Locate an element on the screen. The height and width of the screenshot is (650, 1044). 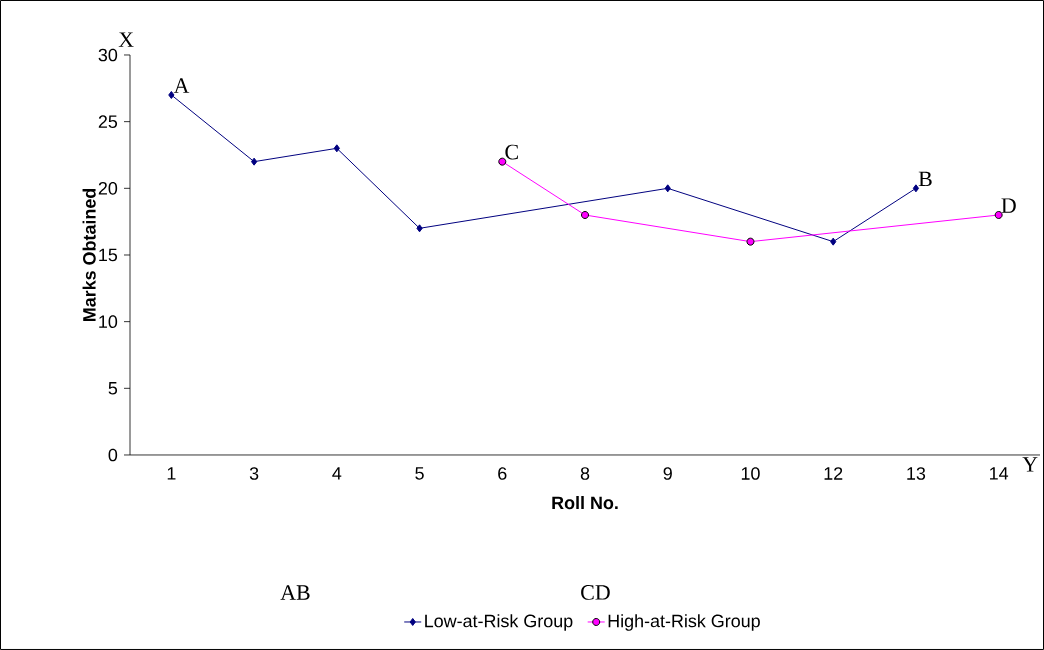
y-tick-label: 20 is located at coordinates (108, 188).